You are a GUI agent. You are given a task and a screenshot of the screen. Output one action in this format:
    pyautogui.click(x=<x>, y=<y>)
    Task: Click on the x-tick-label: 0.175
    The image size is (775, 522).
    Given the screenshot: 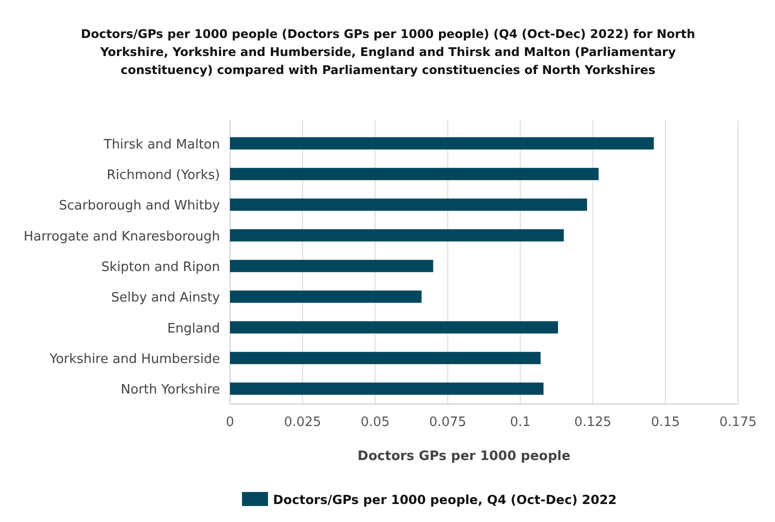 What is the action you would take?
    pyautogui.click(x=738, y=422)
    